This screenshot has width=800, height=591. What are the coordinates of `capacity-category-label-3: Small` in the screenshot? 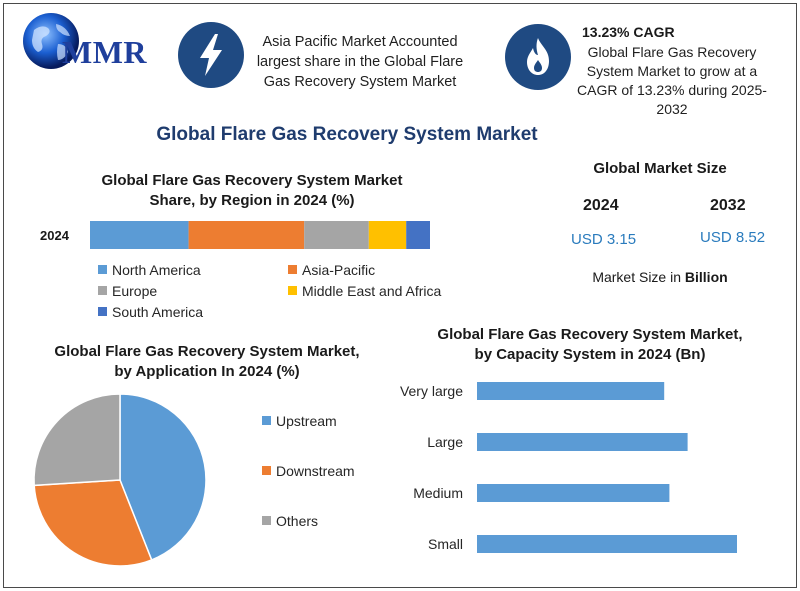 It's located at (445, 544).